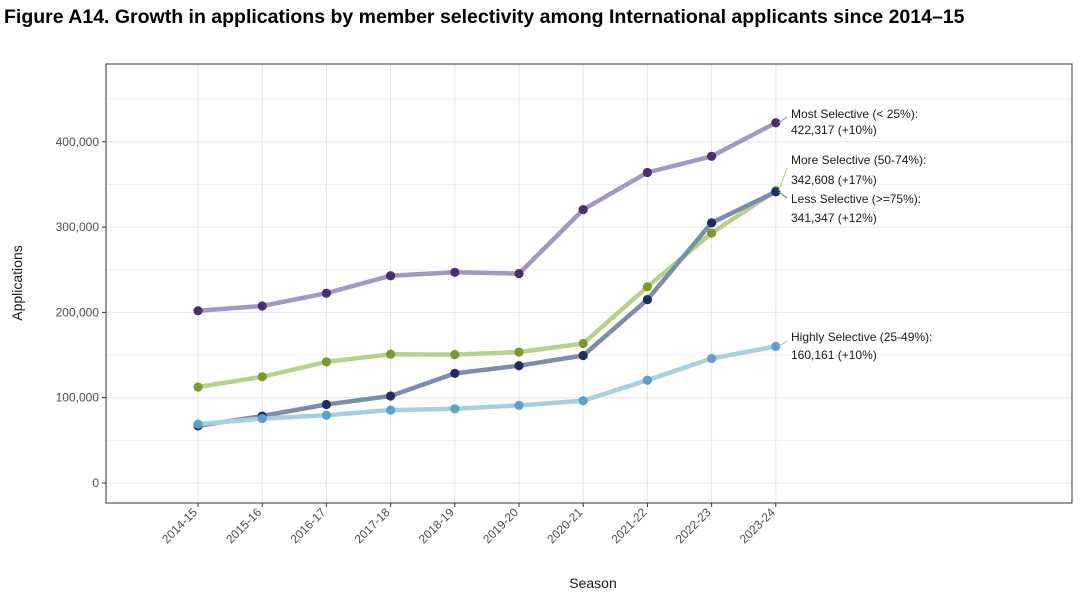 The height and width of the screenshot is (593, 1080). Describe the element at coordinates (834, 218) in the screenshot. I see `annotation-value-less: 341,347 (+12%)` at that location.